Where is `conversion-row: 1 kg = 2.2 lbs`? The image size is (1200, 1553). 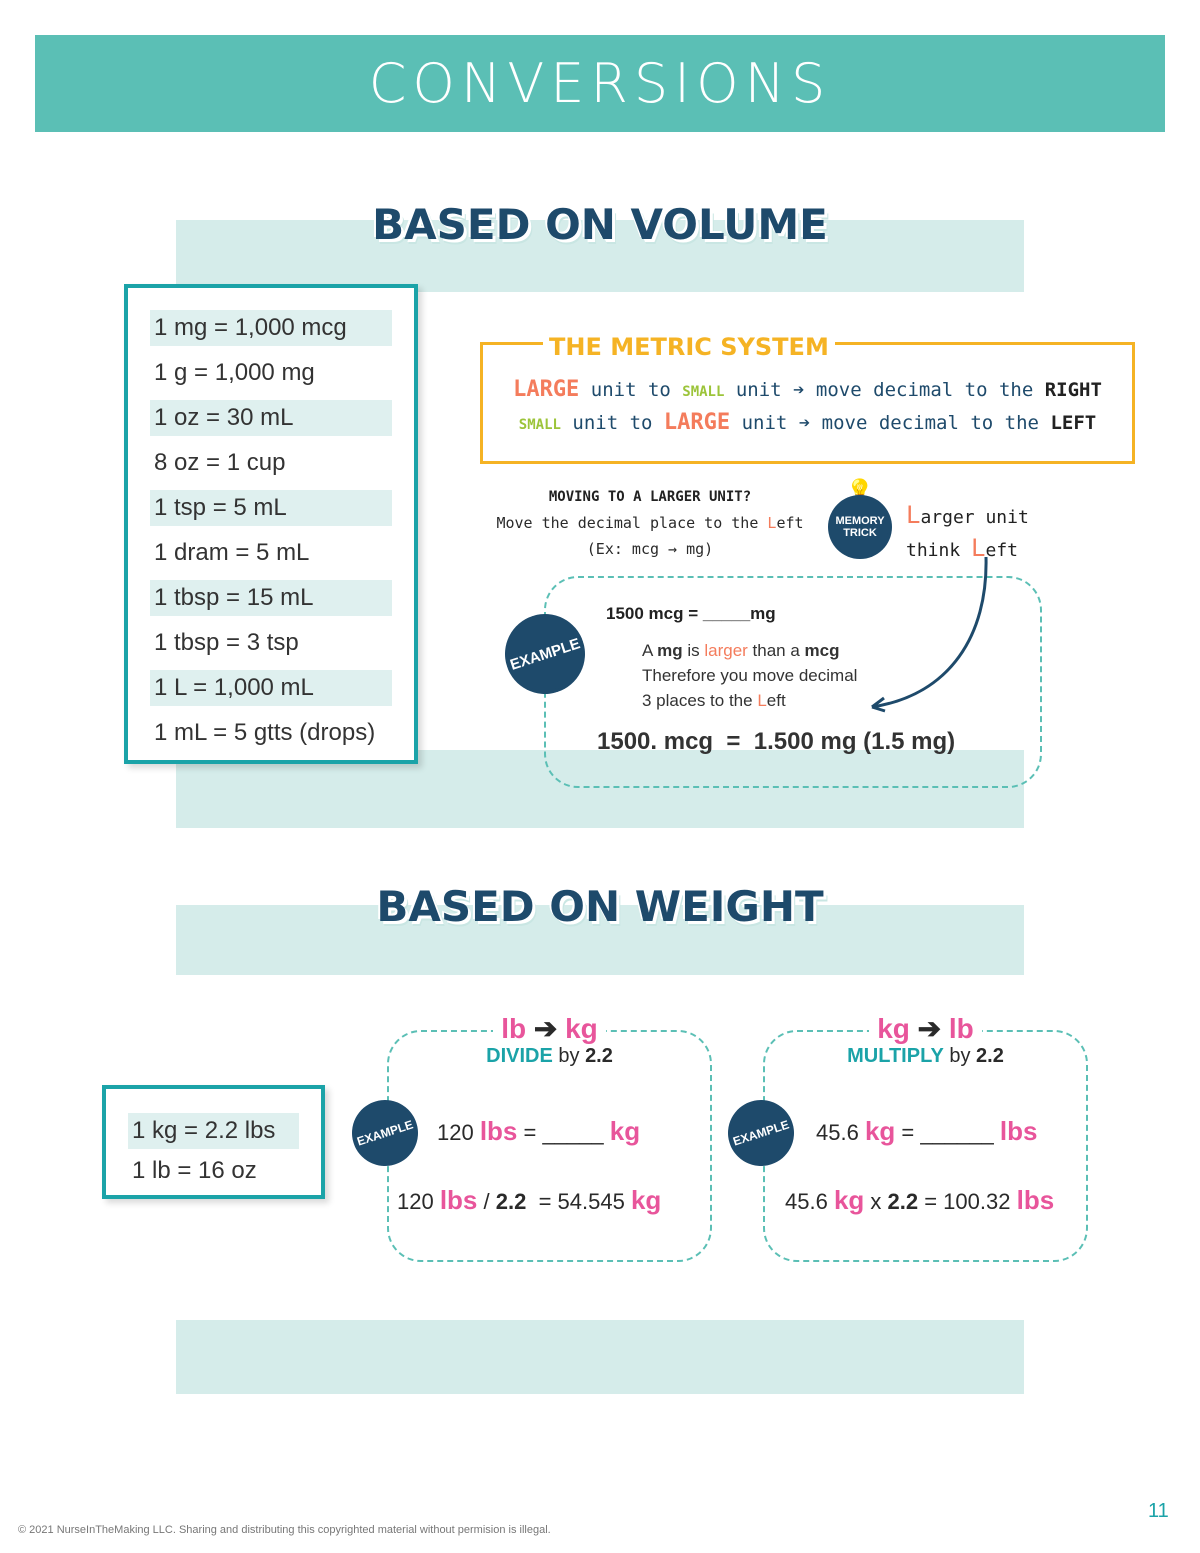 conversion-row: 1 kg = 2.2 lbs is located at coordinates (213, 1131).